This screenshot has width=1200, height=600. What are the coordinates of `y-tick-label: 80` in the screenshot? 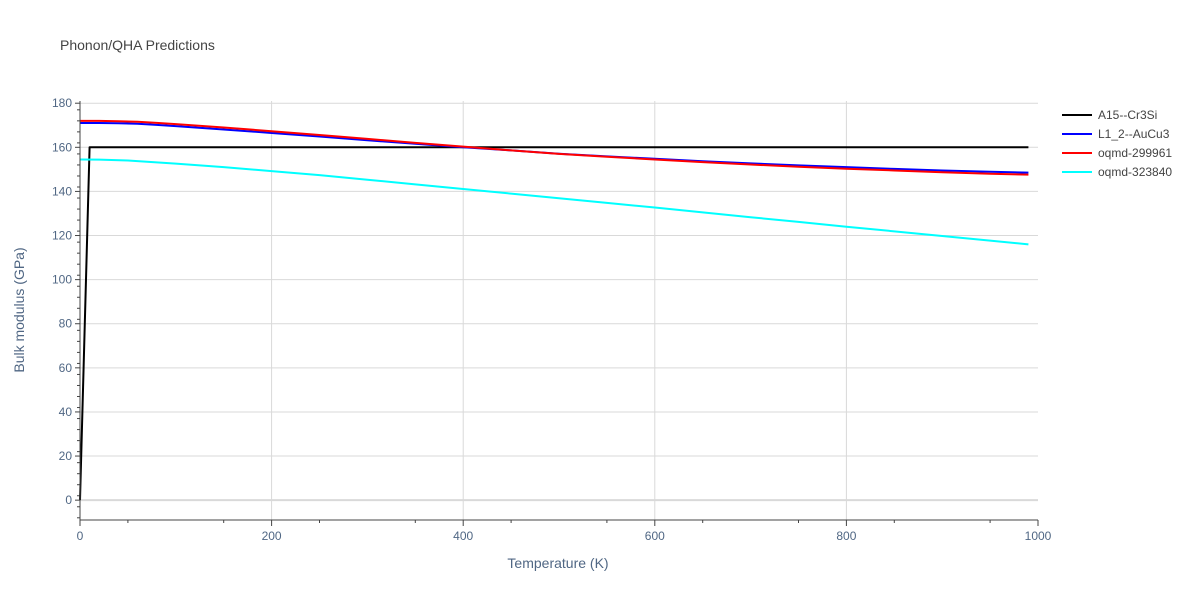 It's located at (66, 324).